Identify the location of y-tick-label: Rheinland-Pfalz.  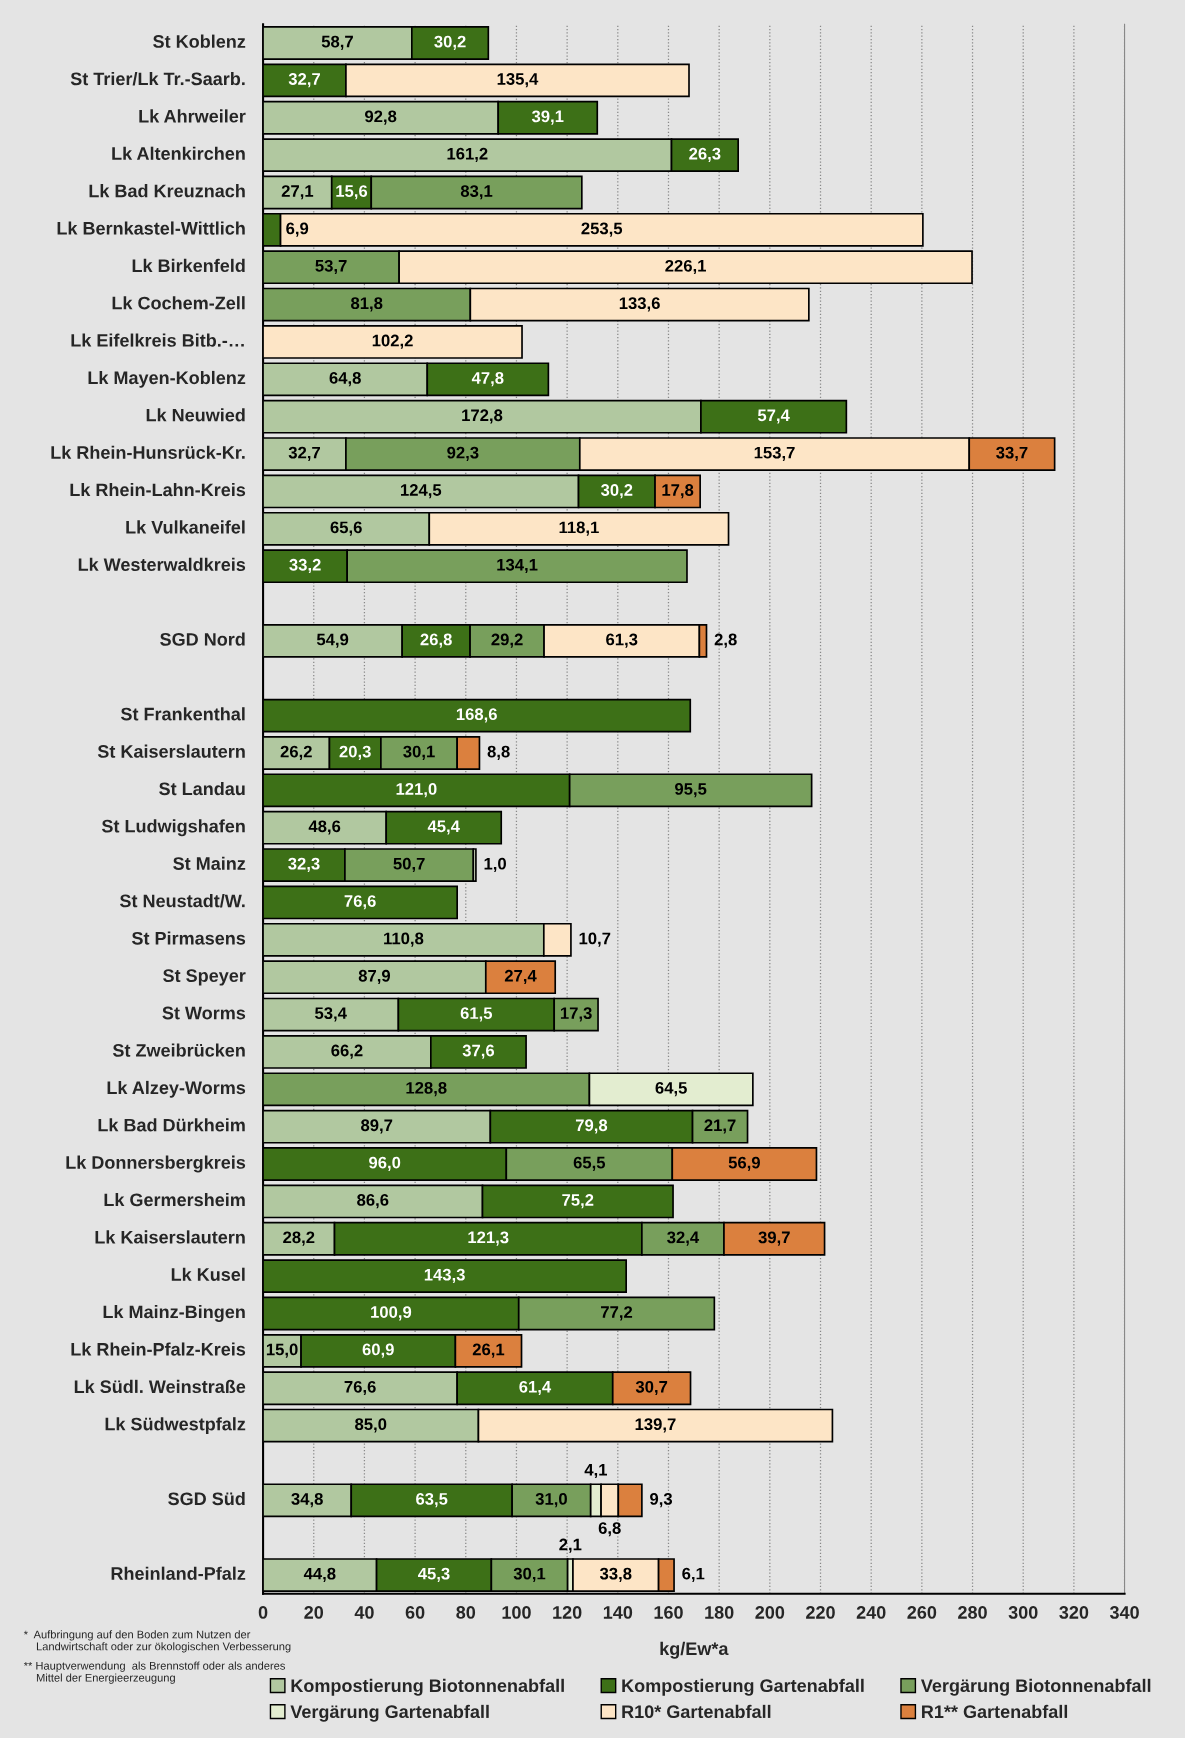
(178, 1573).